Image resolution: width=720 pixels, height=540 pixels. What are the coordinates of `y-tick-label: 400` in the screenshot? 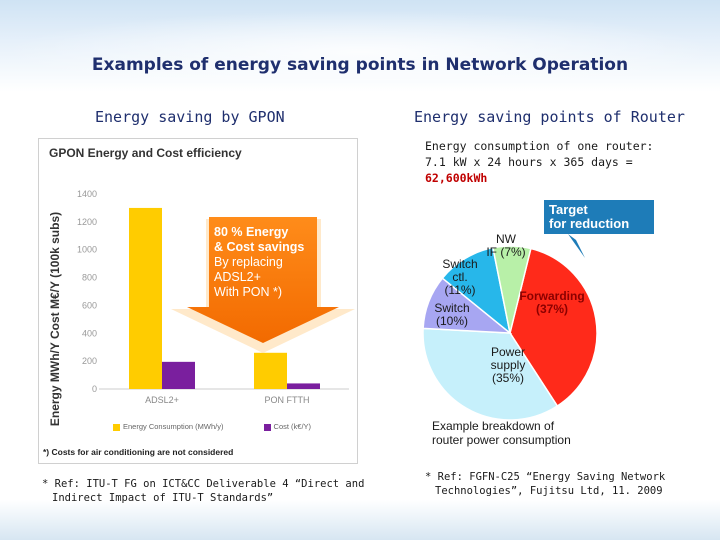 It's located at (89, 333).